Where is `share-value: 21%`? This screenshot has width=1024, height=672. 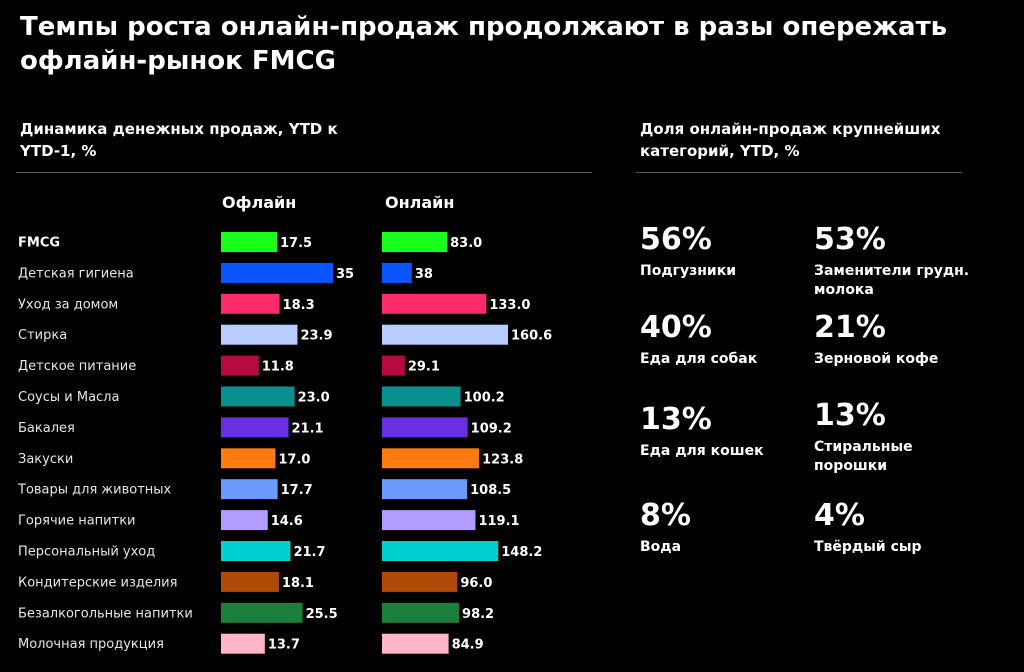
share-value: 21% is located at coordinates (850, 327).